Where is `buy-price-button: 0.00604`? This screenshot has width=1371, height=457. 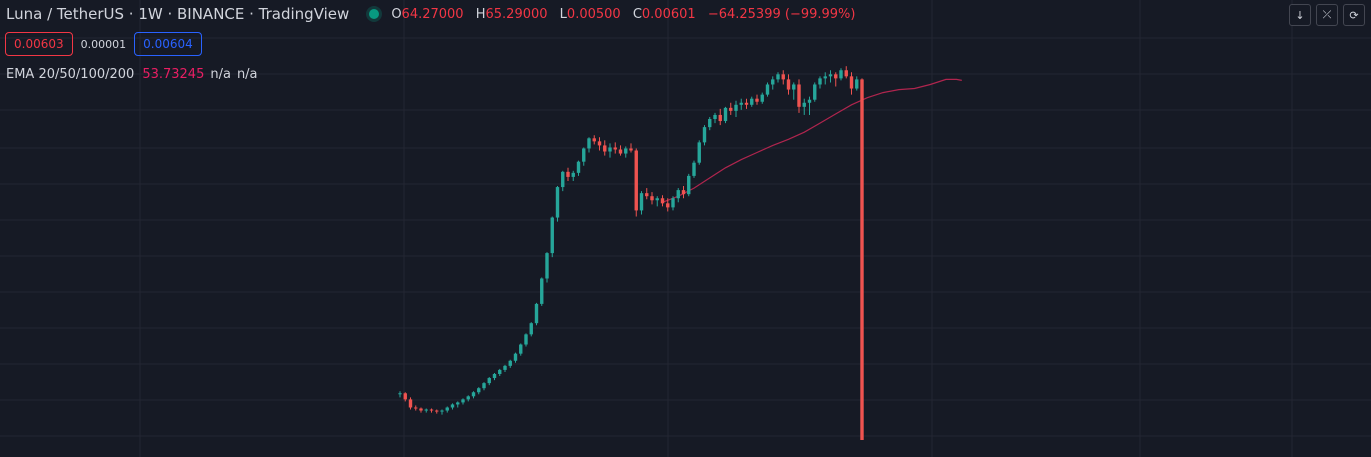
buy-price-button: 0.00604 is located at coordinates (168, 44).